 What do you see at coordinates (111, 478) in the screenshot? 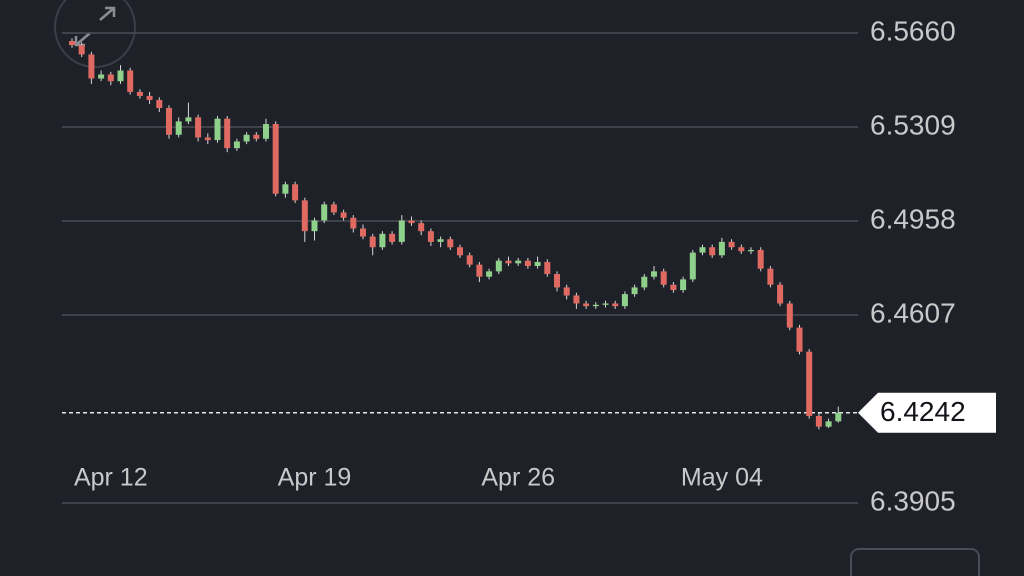
I see `x-tick-label: Apr 12` at bounding box center [111, 478].